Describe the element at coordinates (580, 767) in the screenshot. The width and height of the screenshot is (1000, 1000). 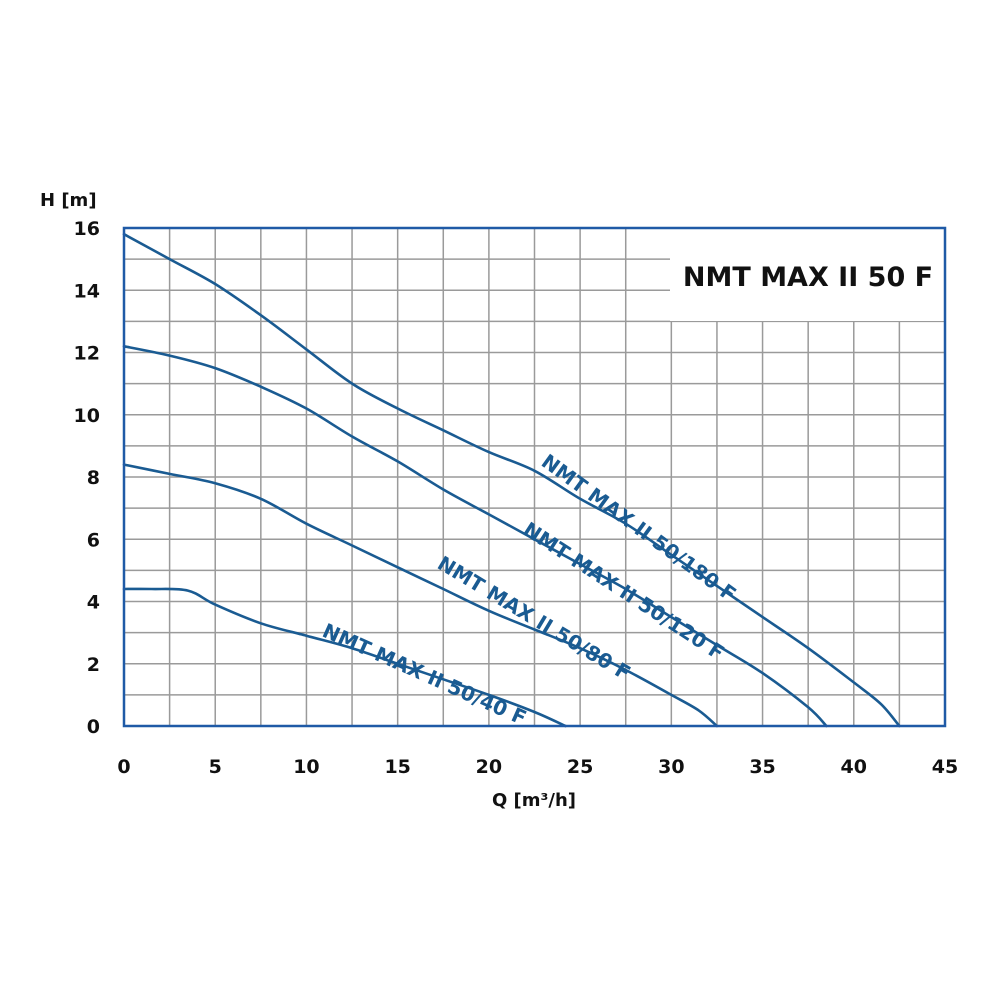
I see `x-tick-label: 25` at that location.